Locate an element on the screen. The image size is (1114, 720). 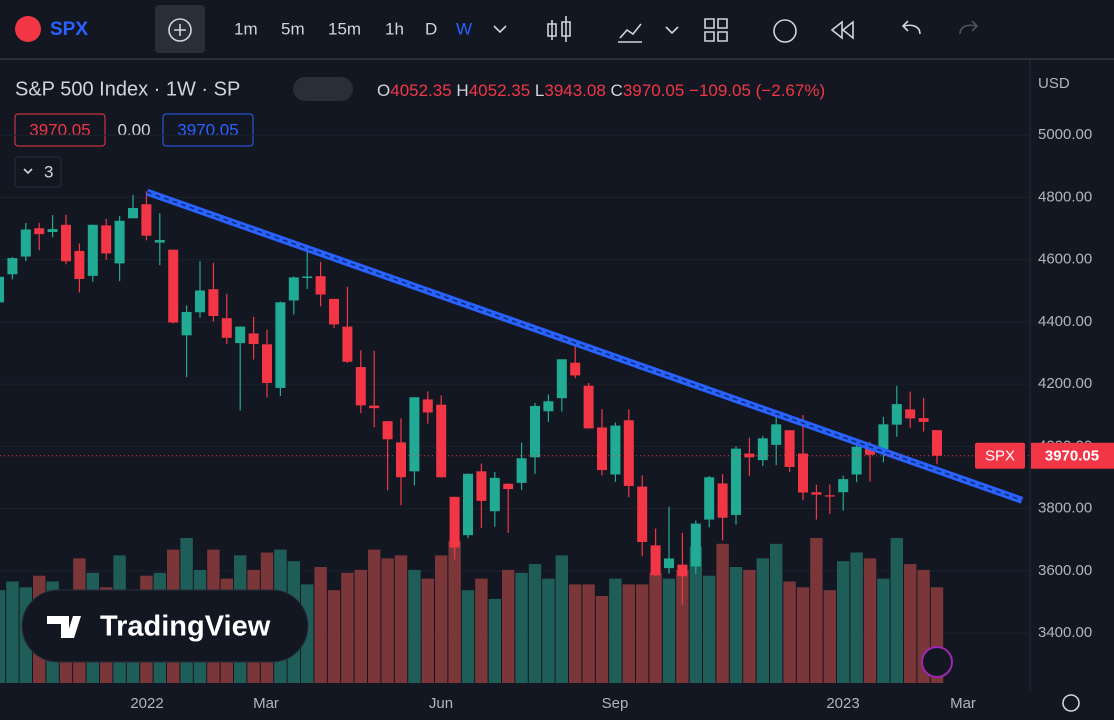
interval: D is located at coordinates (431, 28).